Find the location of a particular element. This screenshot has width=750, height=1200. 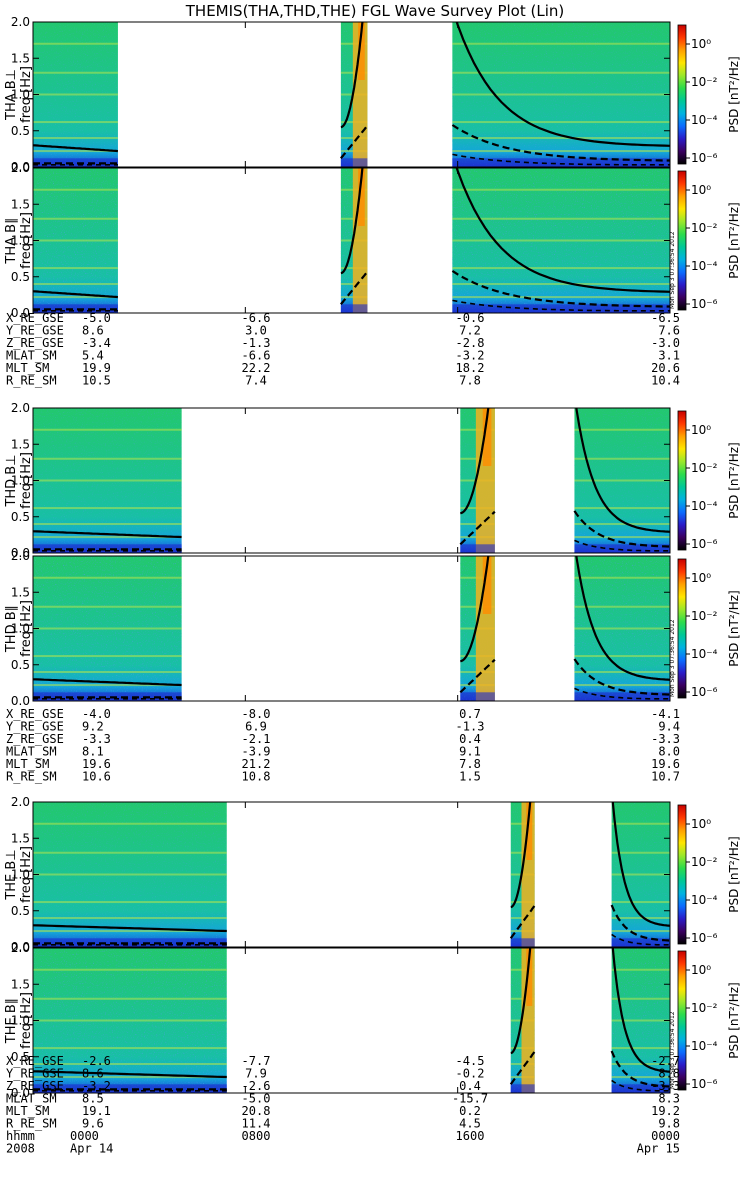

ephemeris-value: 10.5 is located at coordinates (96, 381).